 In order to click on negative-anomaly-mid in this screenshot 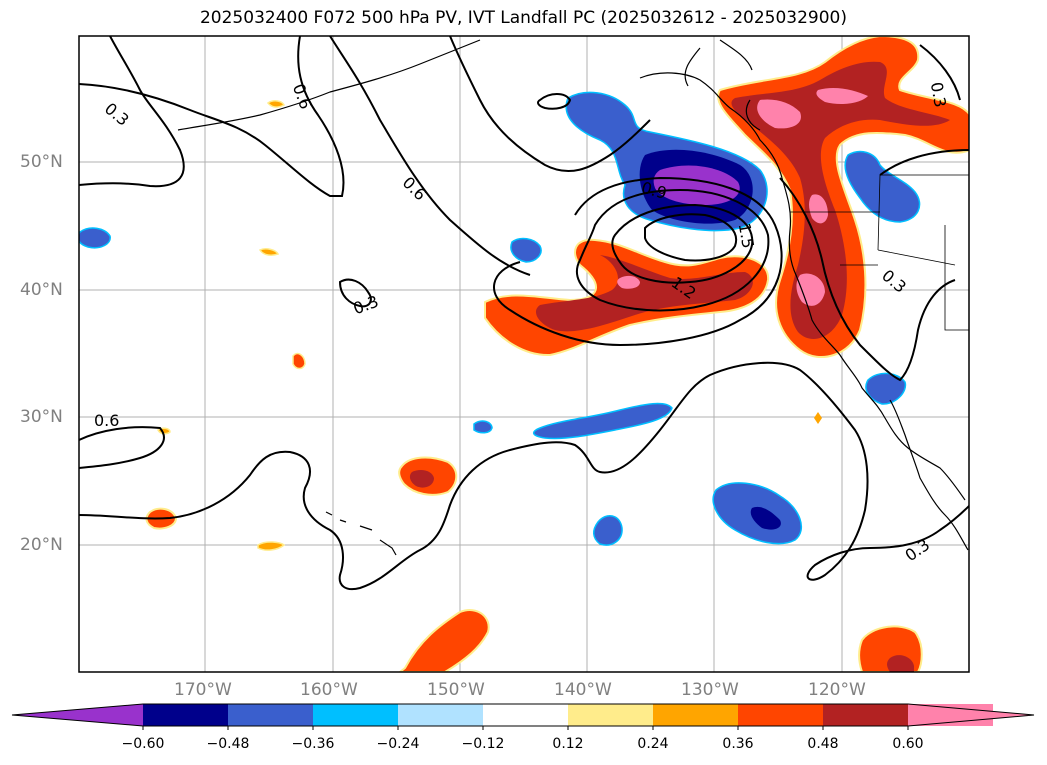, I will do `click(526, 250)`.